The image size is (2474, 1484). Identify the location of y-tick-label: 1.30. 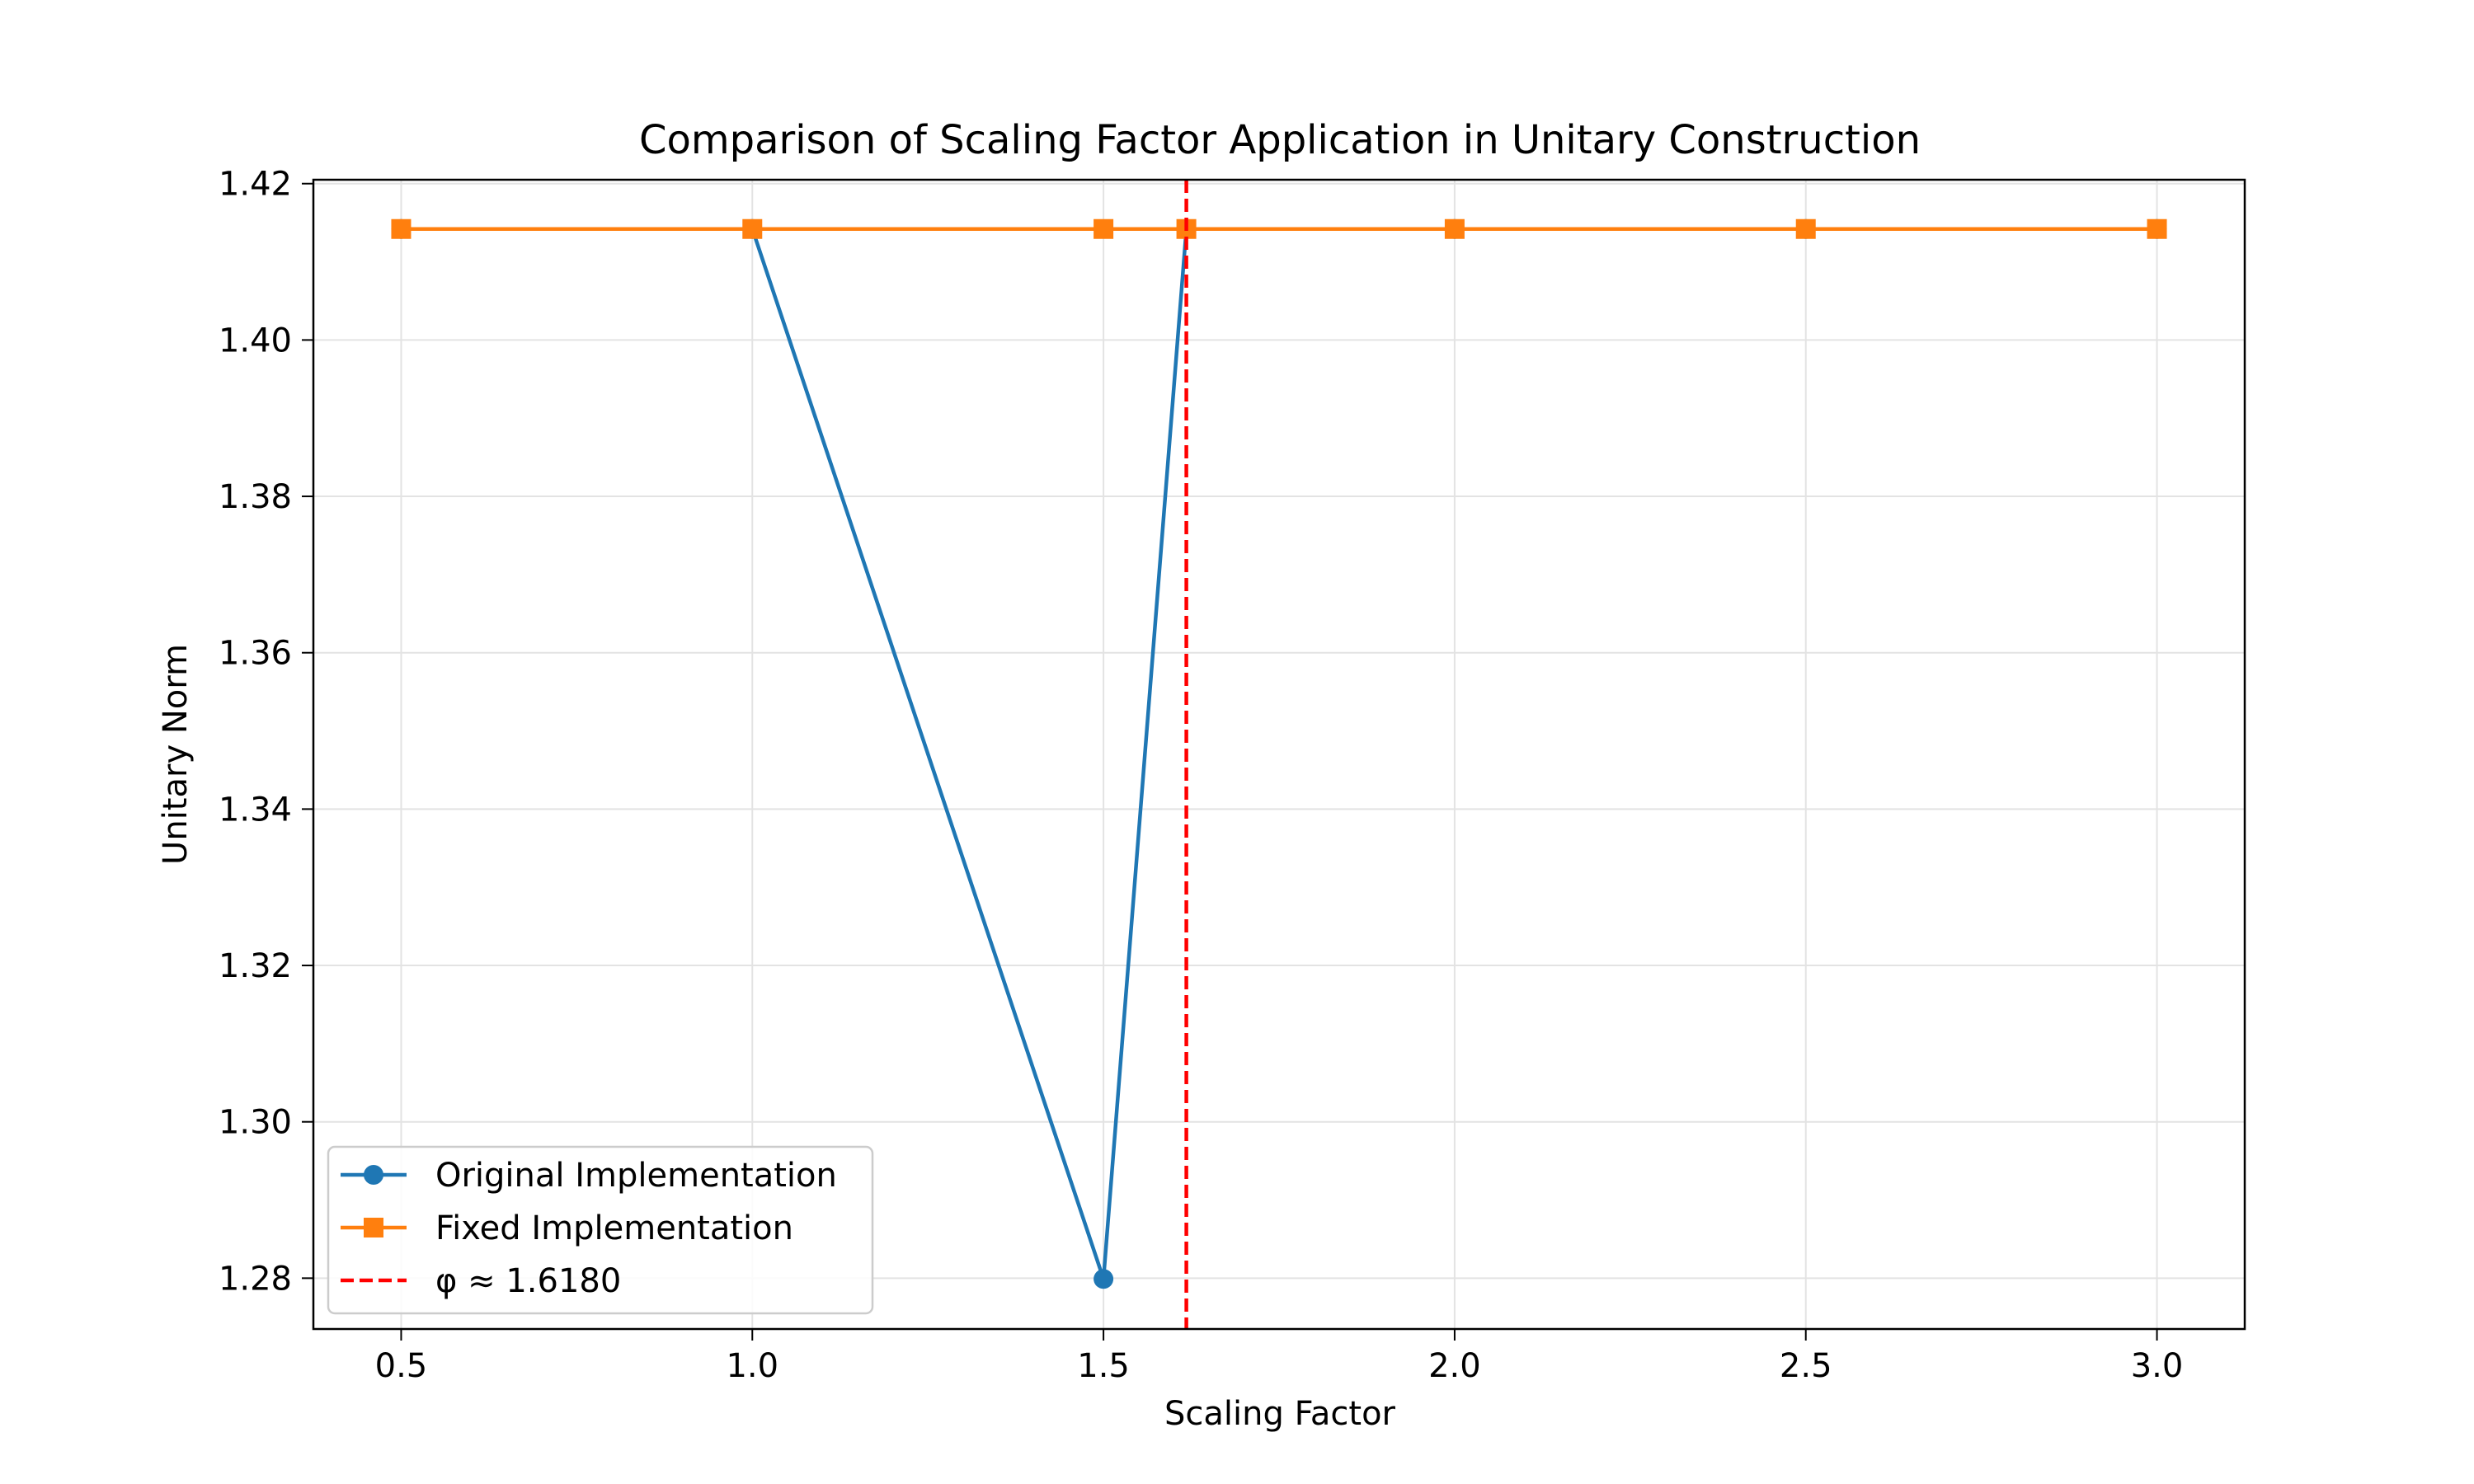
(255, 1123).